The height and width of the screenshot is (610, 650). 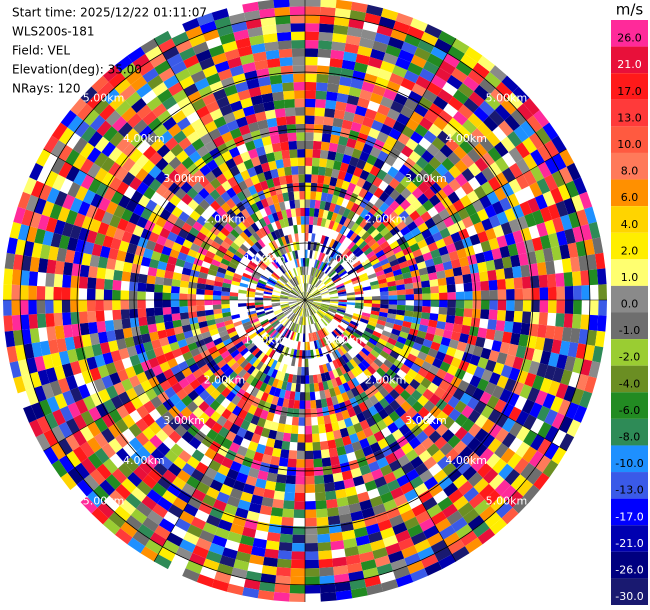 I want to click on colorbar-label: 13.0, so click(x=629, y=117).